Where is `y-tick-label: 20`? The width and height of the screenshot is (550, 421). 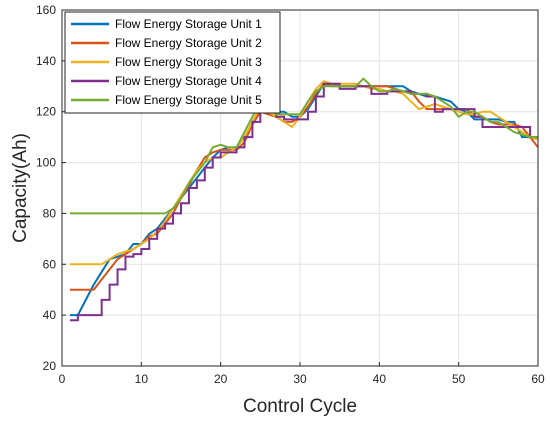 y-tick-label: 20 is located at coordinates (50, 366).